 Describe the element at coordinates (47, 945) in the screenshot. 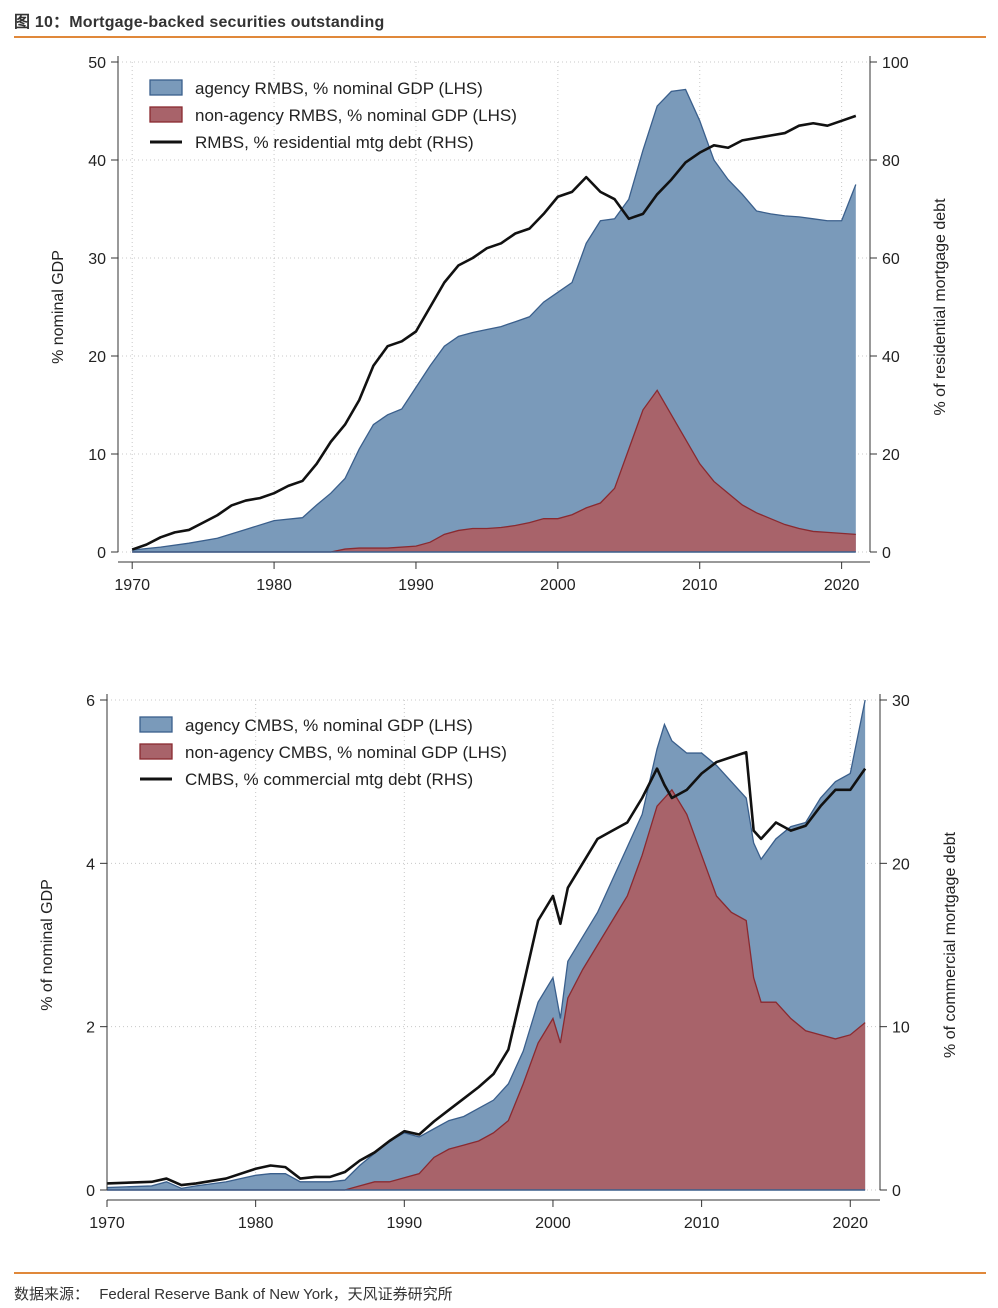

I see `y-axis-title-left: % of nominal GDP` at that location.